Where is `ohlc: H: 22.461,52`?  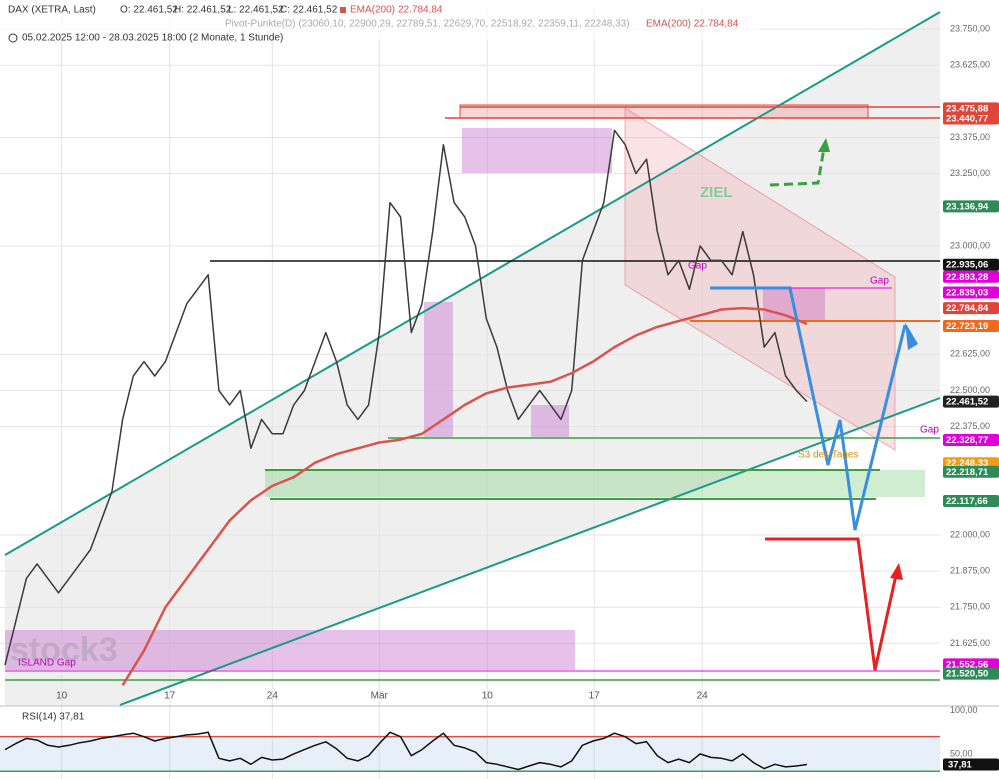 ohlc: H: 22.461,52 is located at coordinates (203, 10).